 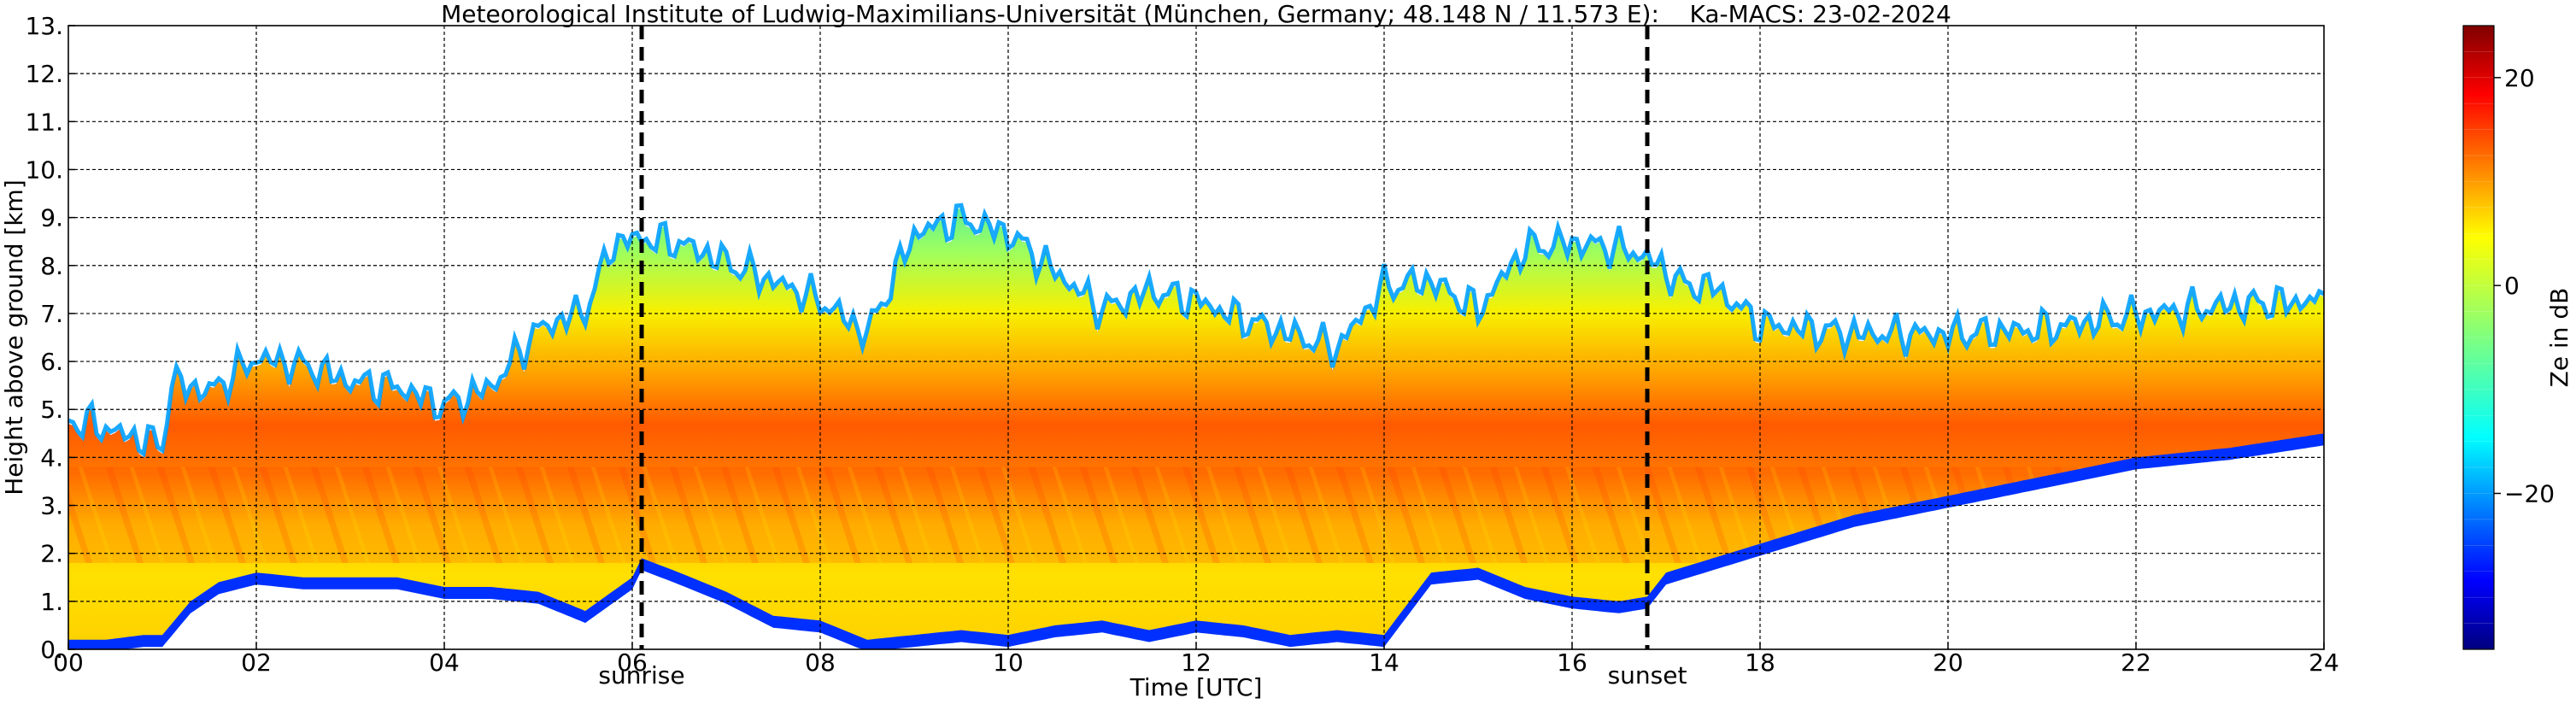 What do you see at coordinates (44, 122) in the screenshot?
I see `y-tick-label: 11.` at bounding box center [44, 122].